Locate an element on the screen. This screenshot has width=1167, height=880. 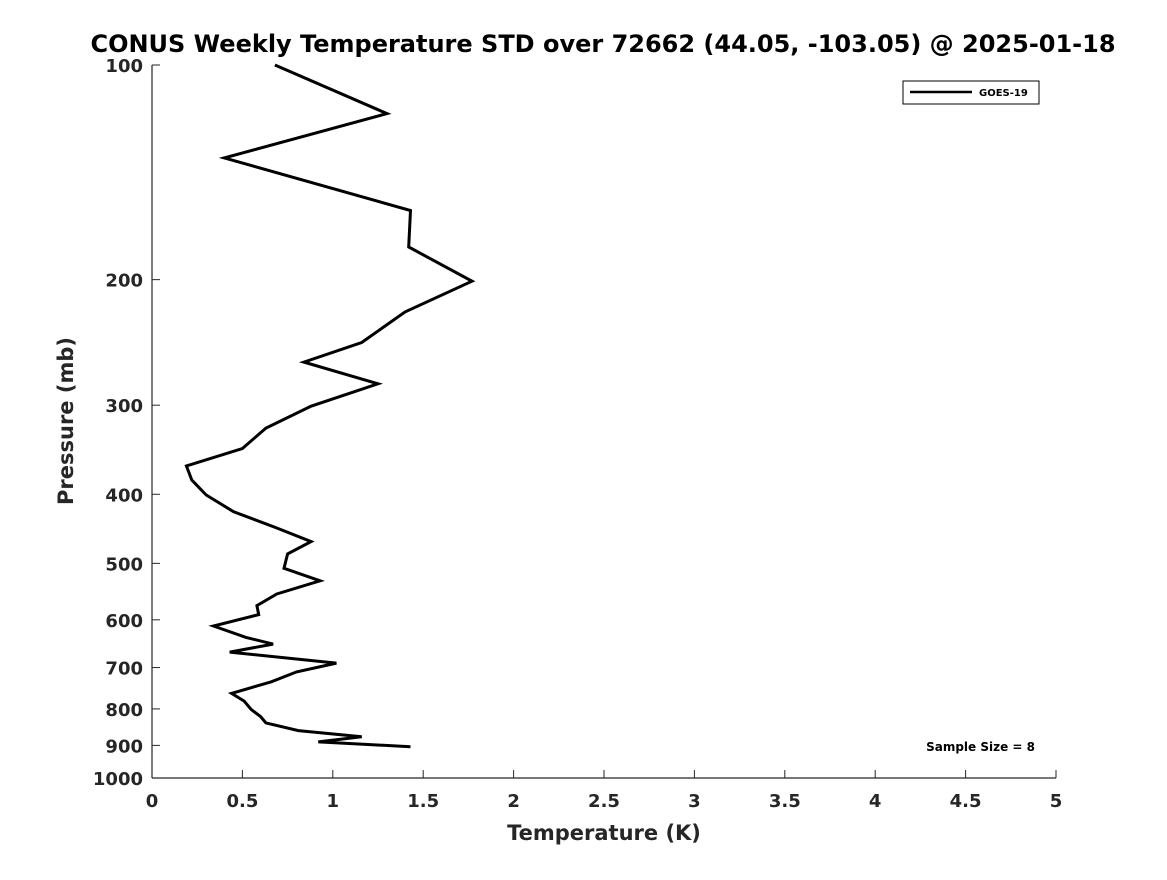
y-tick-label: 600 is located at coordinates (124, 621).